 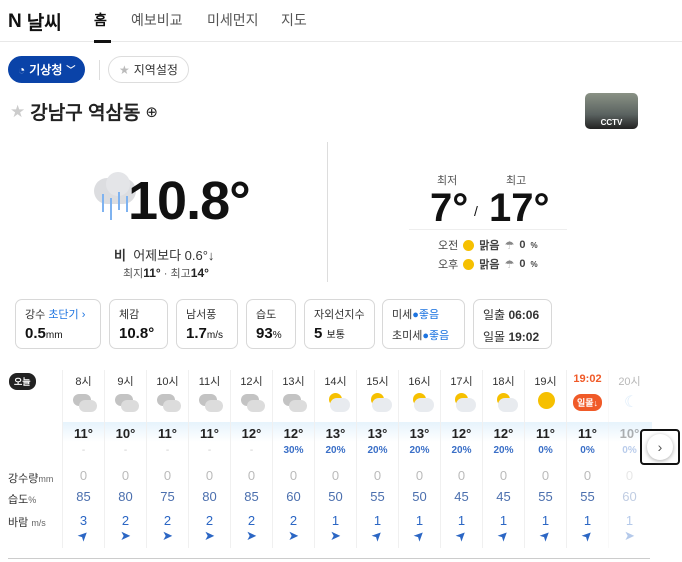 I want to click on card-uv: 자외선지수 5 보통, so click(x=339, y=324).